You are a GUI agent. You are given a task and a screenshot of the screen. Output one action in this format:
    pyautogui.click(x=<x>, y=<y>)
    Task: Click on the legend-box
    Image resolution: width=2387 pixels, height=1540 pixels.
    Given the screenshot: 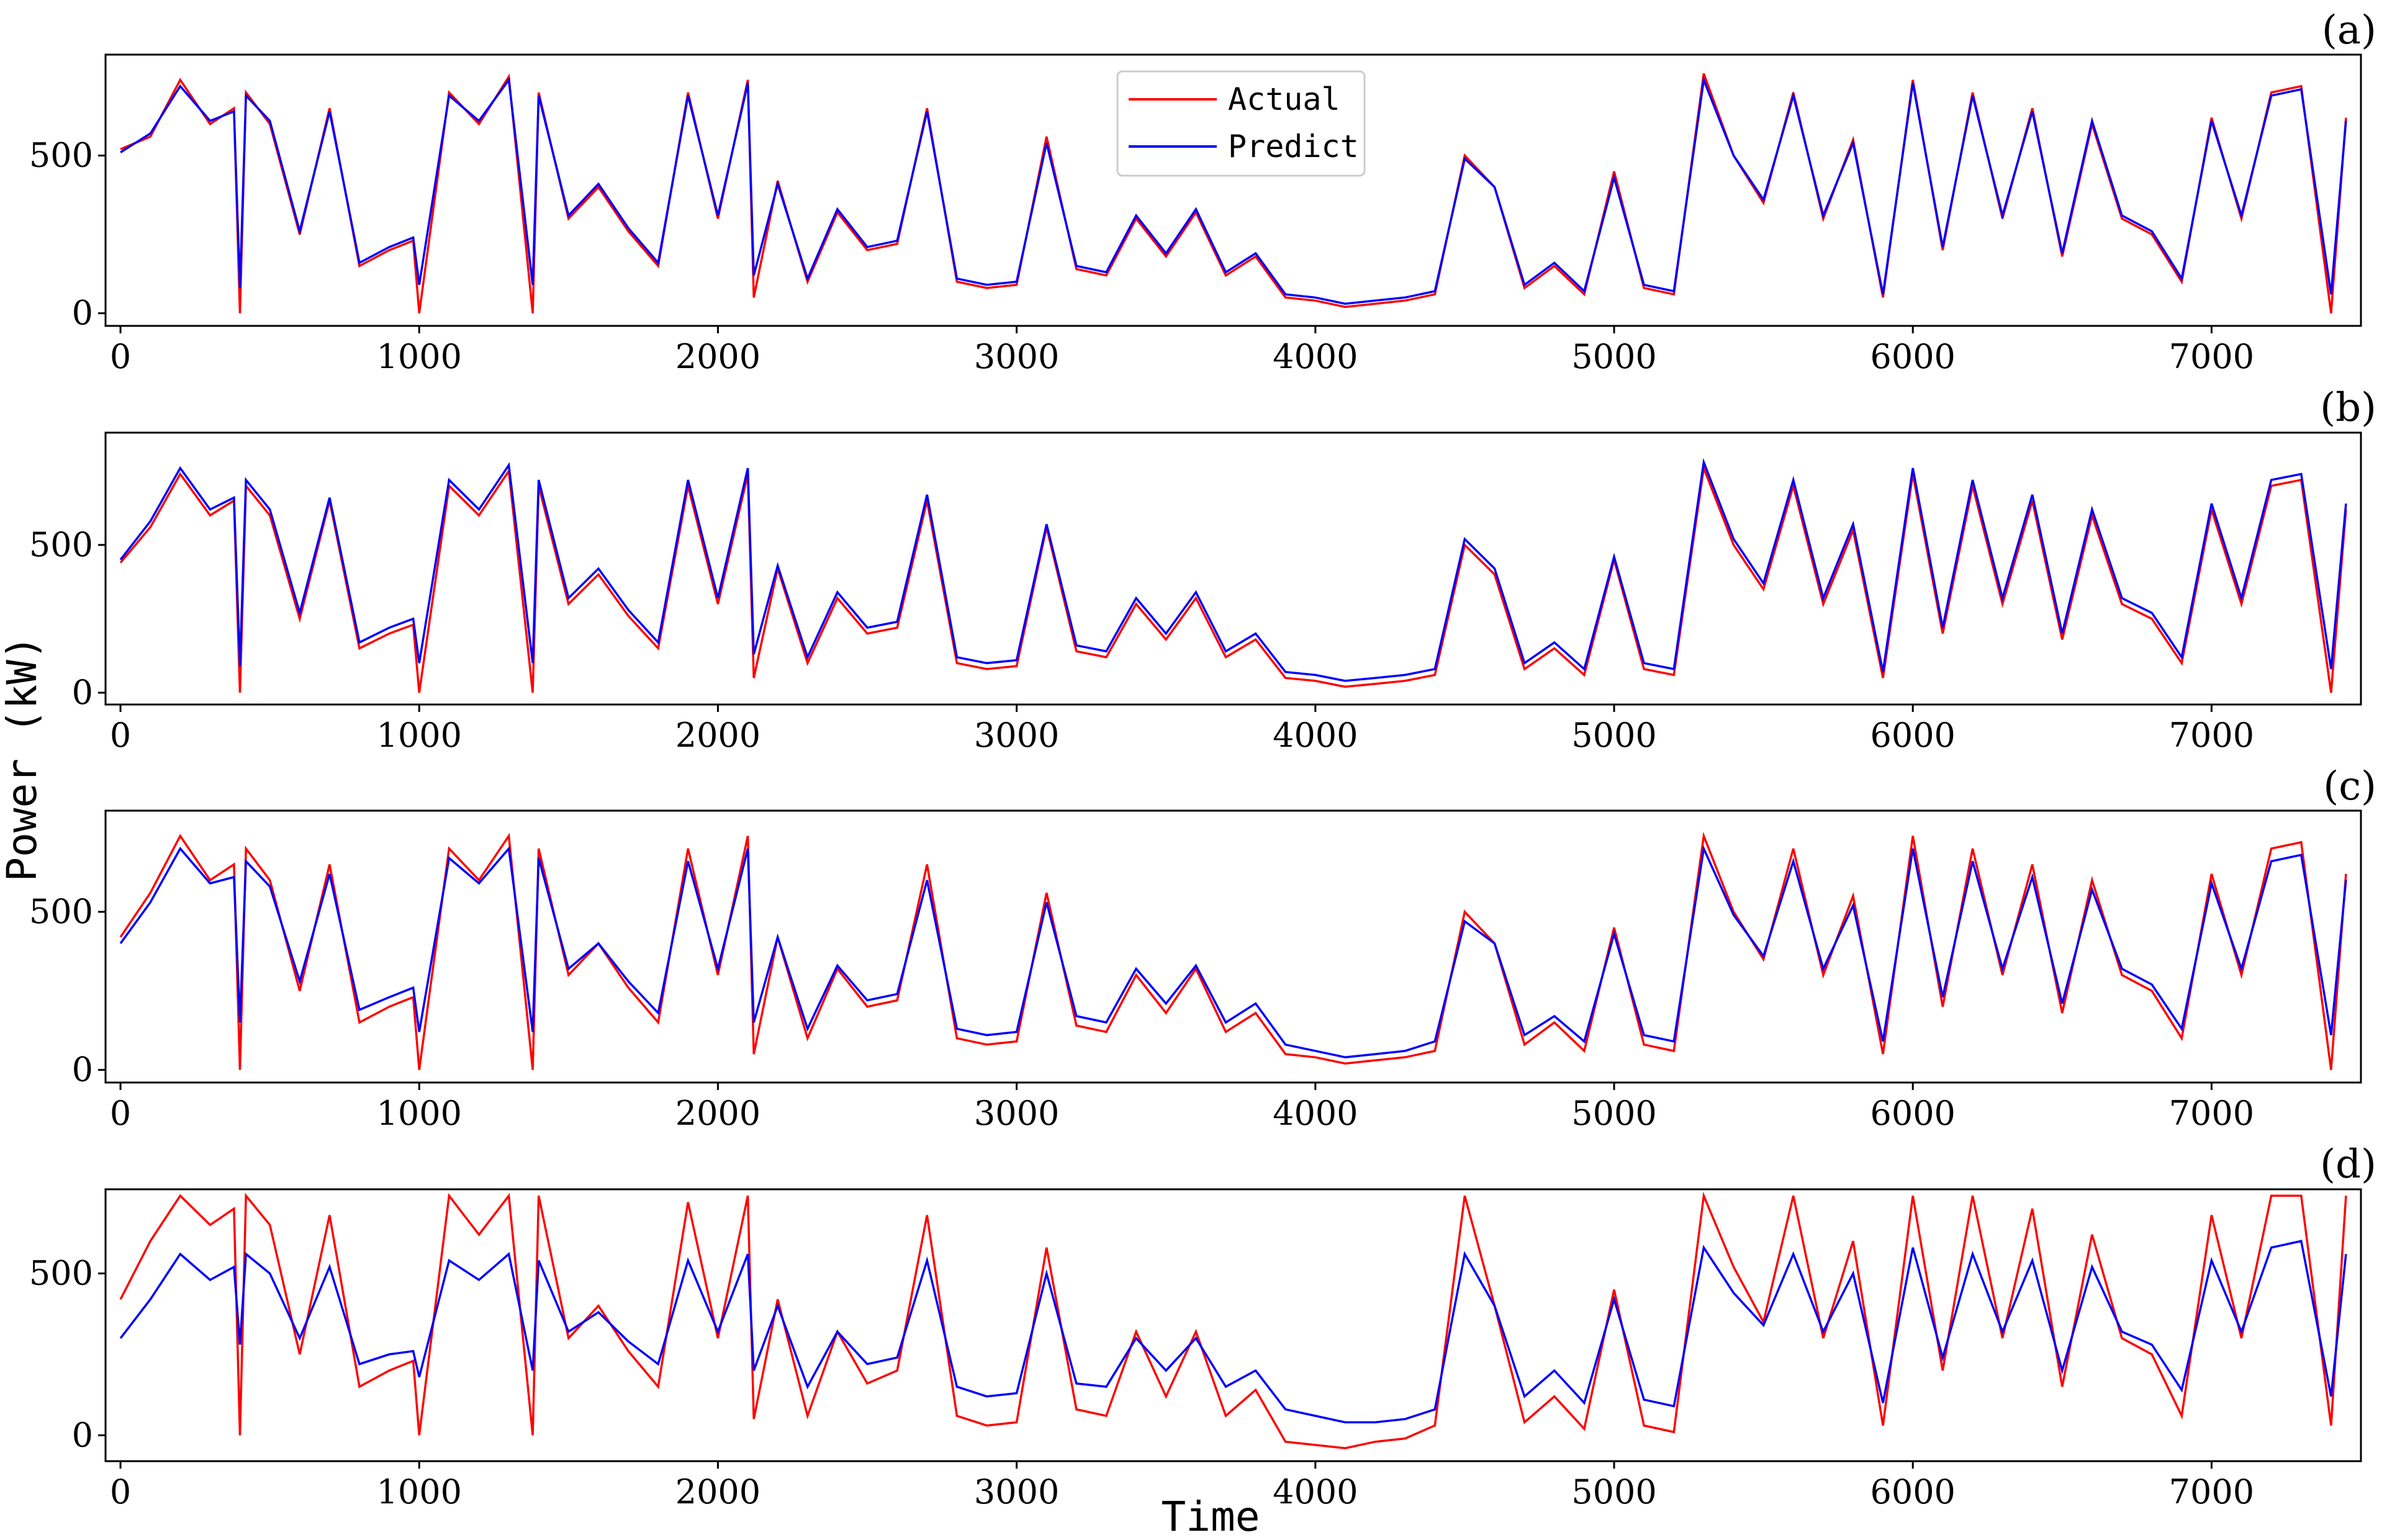 What is the action you would take?
    pyautogui.click(x=1241, y=123)
    